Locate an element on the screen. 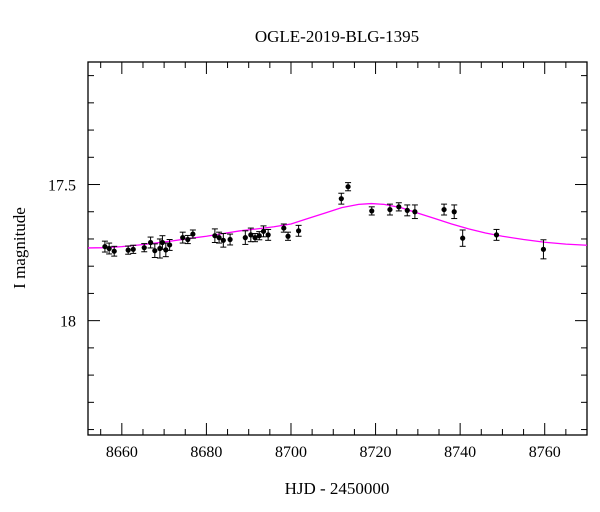 Image resolution: width=600 pixels, height=512 pixels. x-tick-label: 8720 is located at coordinates (376, 452).